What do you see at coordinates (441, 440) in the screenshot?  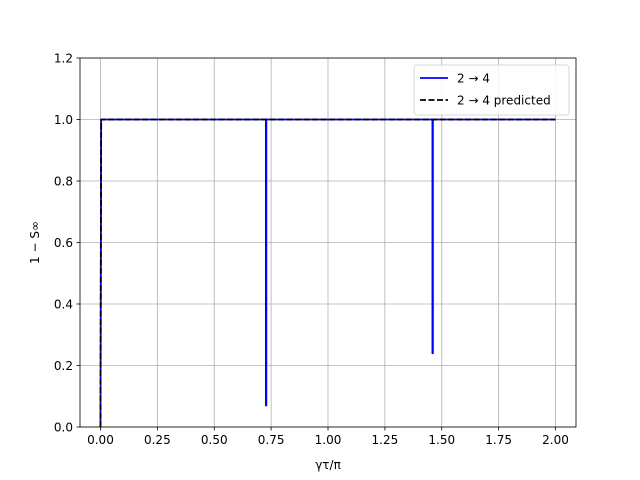 I see `x-tick-label: 1.50` at bounding box center [441, 440].